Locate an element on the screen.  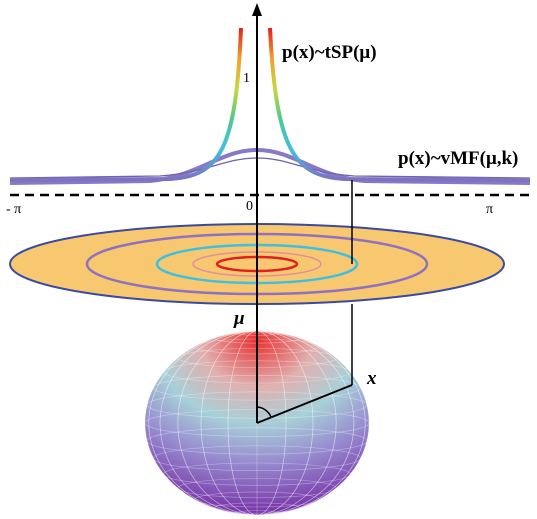
zero-label: 0 is located at coordinates (249, 206).